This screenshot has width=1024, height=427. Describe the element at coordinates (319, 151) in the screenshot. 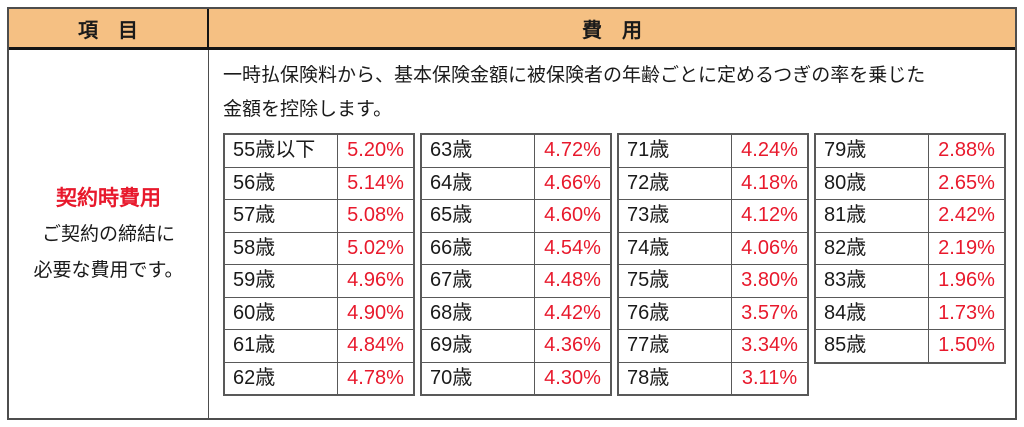

I see `rate-row: 55歳以下 5.20%` at that location.